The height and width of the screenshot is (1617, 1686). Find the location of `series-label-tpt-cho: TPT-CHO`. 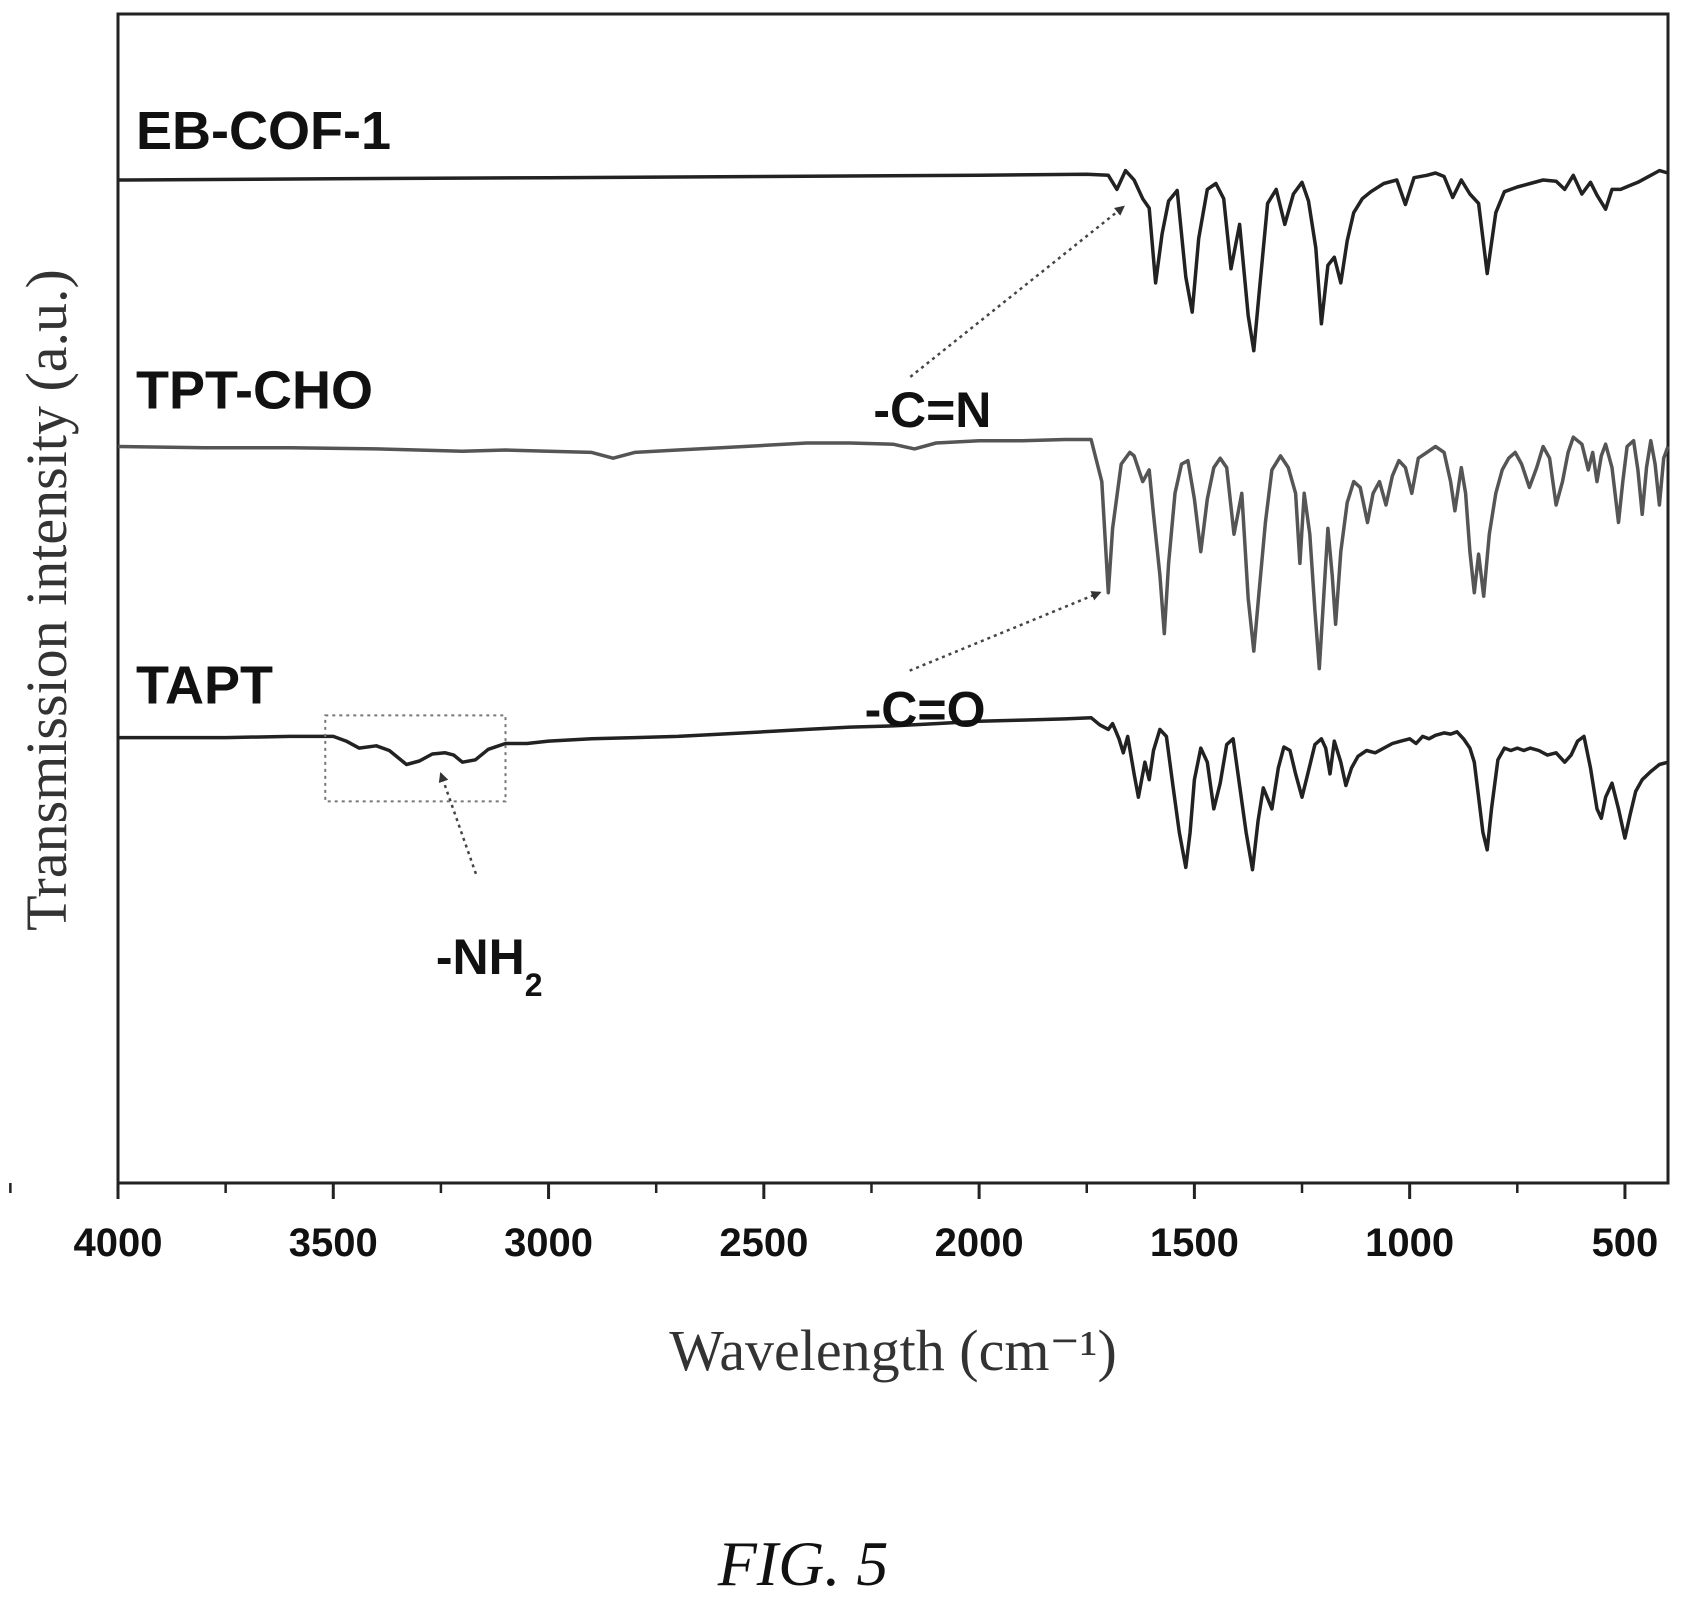

series-label-tpt-cho: TPT-CHO is located at coordinates (254, 391).